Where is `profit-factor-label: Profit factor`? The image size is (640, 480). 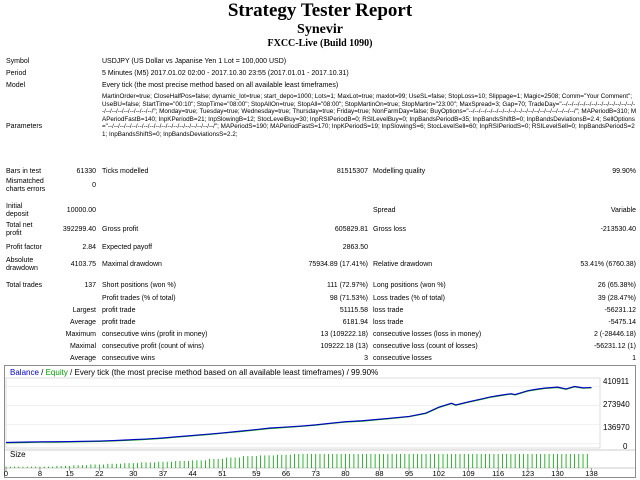 profit-factor-label: Profit factor is located at coordinates (24, 247).